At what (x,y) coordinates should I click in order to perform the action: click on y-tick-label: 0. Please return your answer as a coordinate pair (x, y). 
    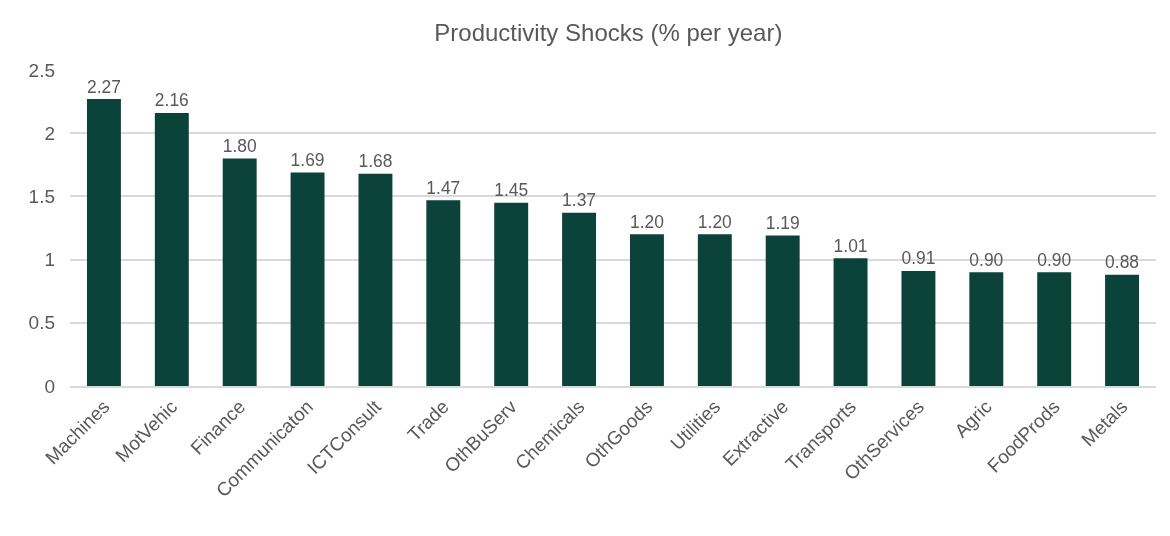
    Looking at the image, I should click on (49, 386).